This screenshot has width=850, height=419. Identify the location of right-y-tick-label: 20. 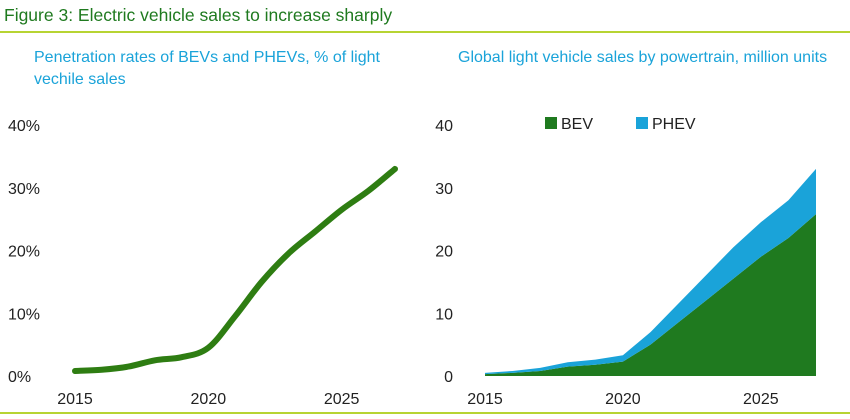
(444, 252).